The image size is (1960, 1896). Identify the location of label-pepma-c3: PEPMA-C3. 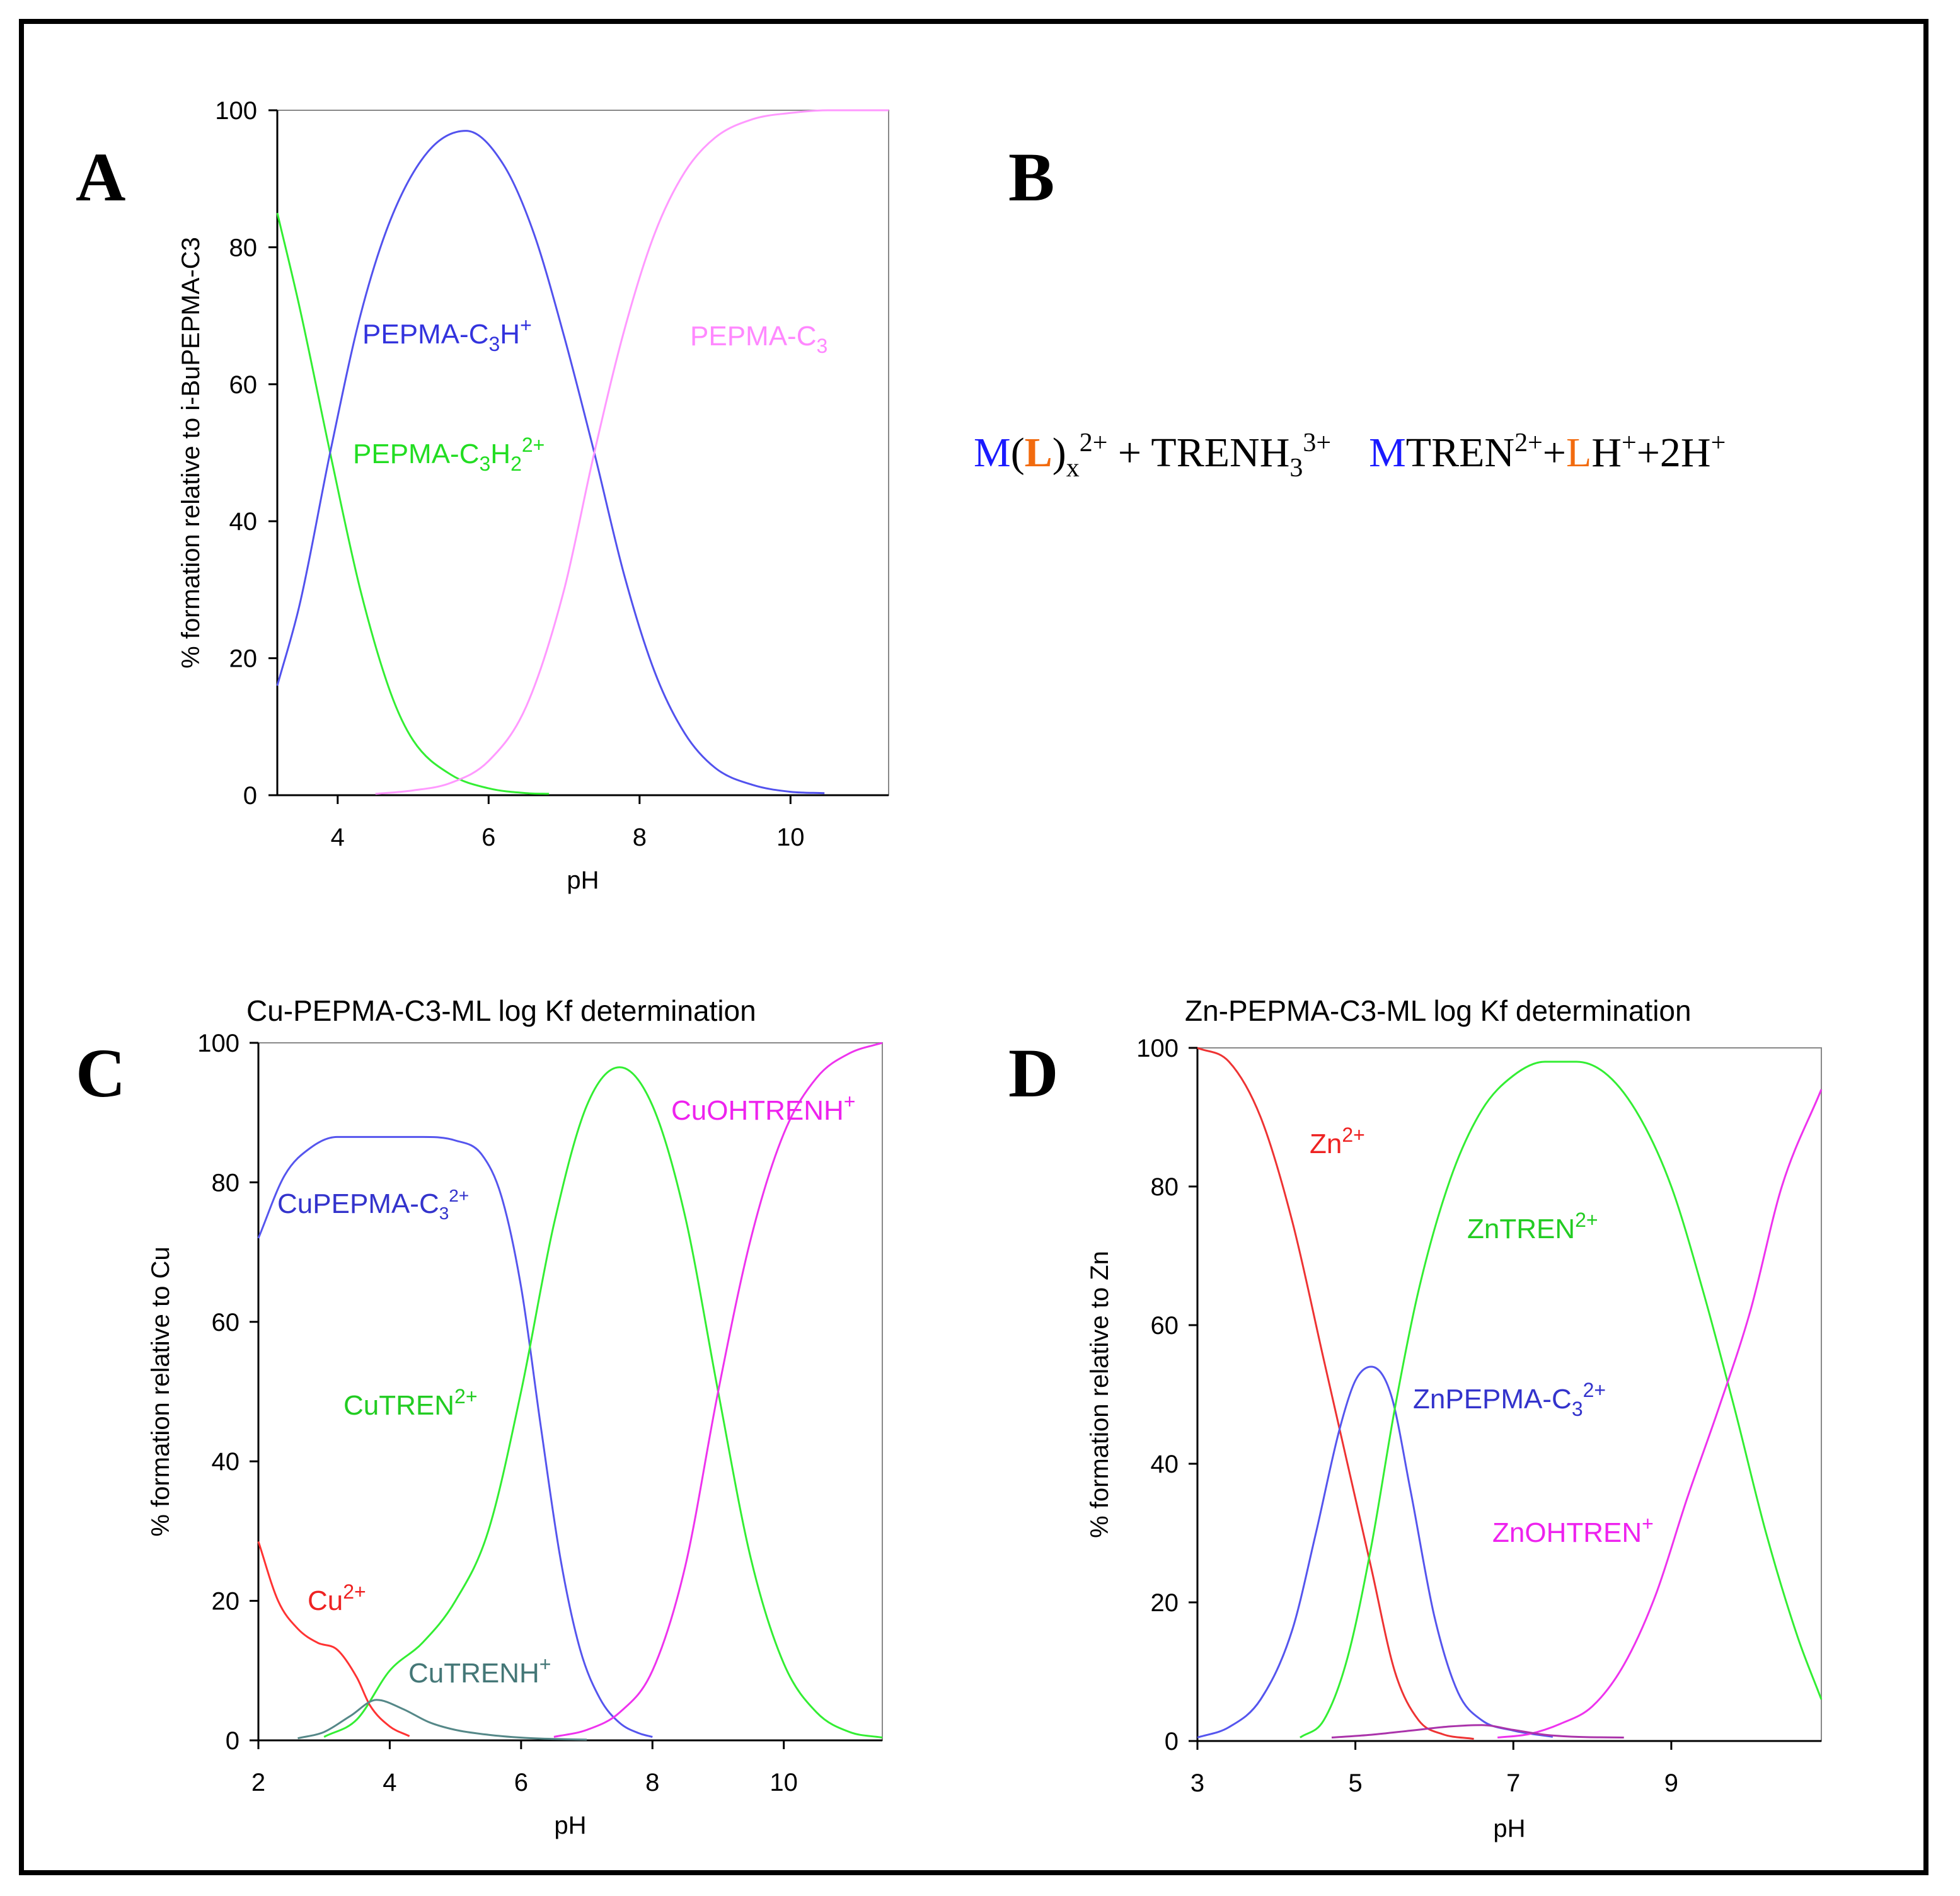
(758, 339).